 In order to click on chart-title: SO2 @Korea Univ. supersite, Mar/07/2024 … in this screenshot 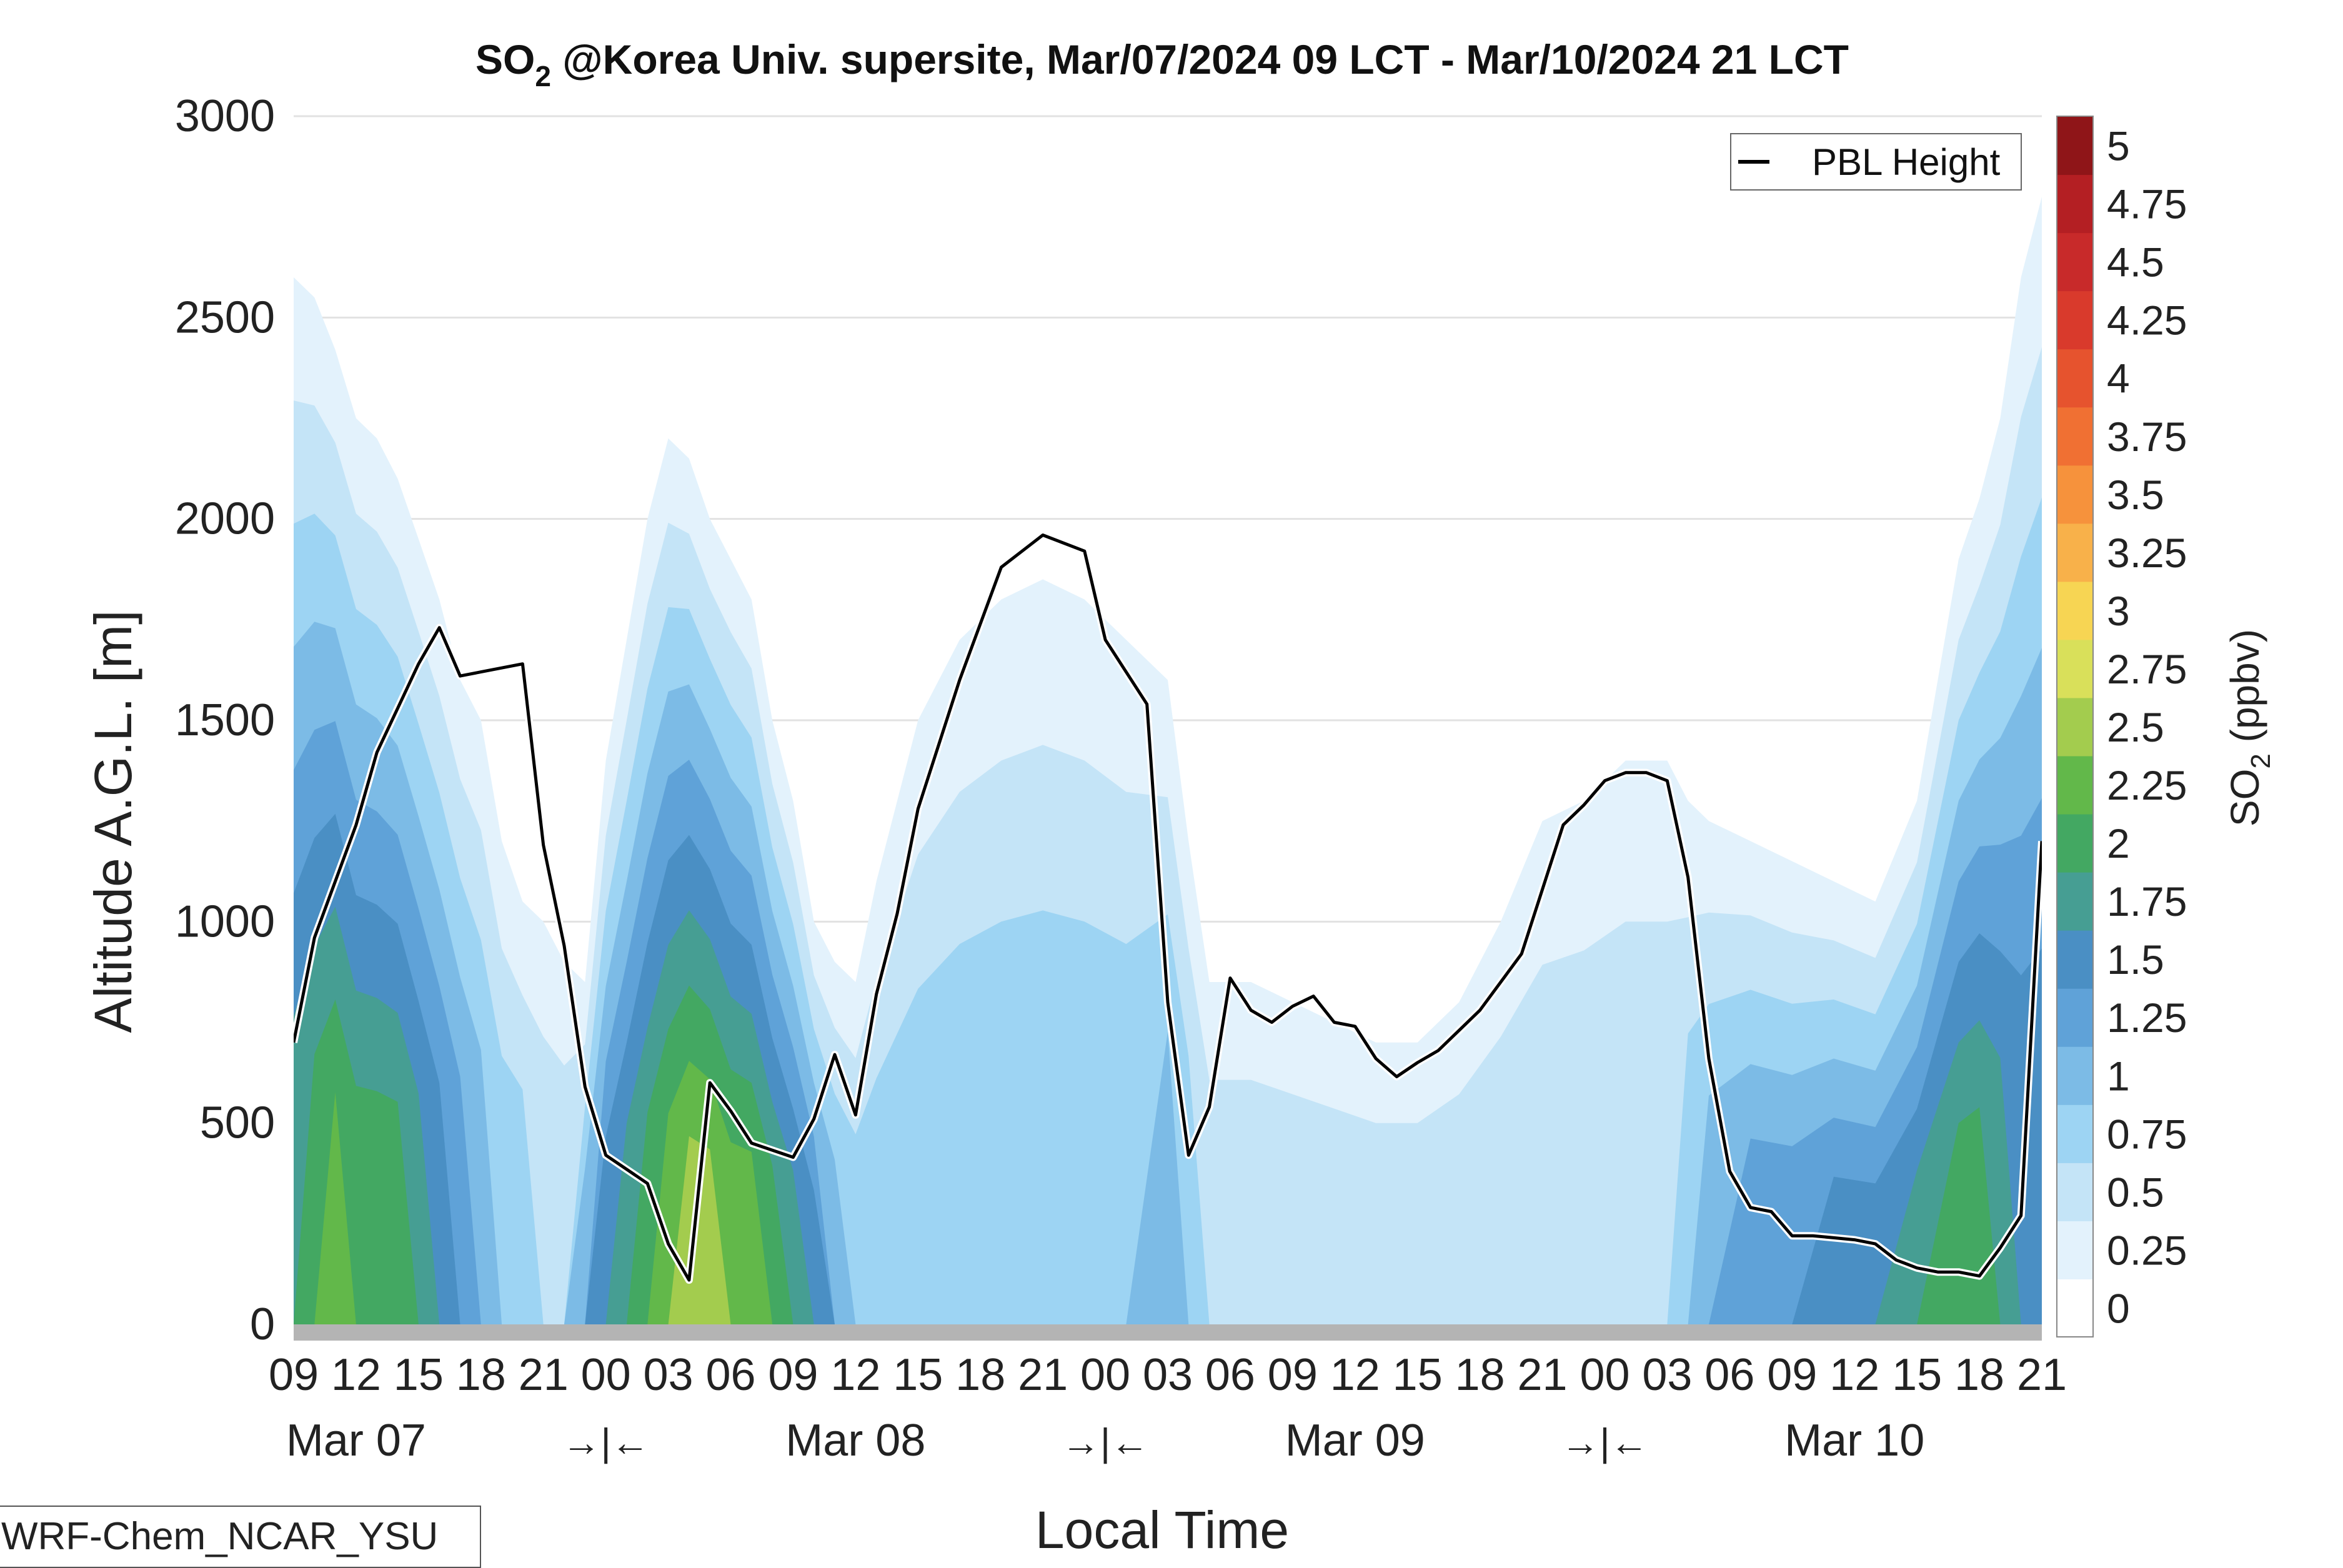, I will do `click(1162, 64)`.